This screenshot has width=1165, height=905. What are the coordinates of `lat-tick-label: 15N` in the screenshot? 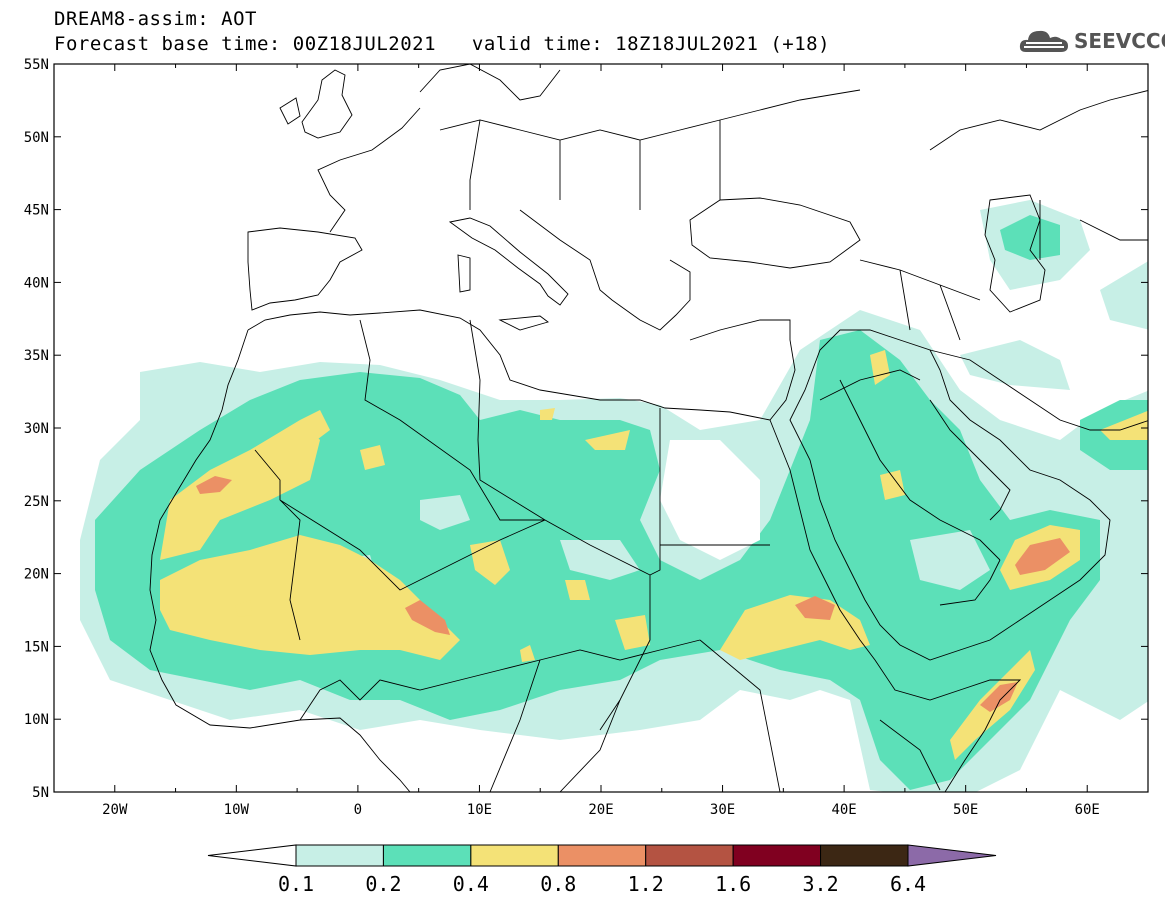 It's located at (36, 647).